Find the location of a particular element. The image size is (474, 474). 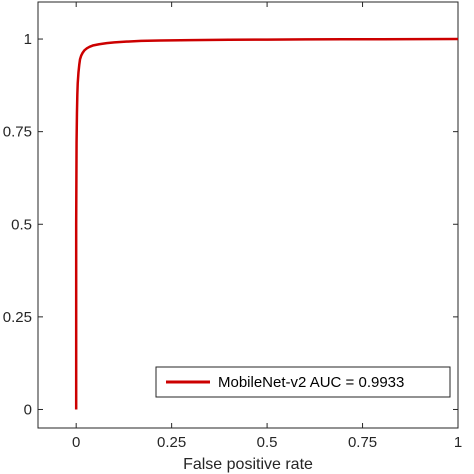

x-tick-label: 0.5 is located at coordinates (267, 442).